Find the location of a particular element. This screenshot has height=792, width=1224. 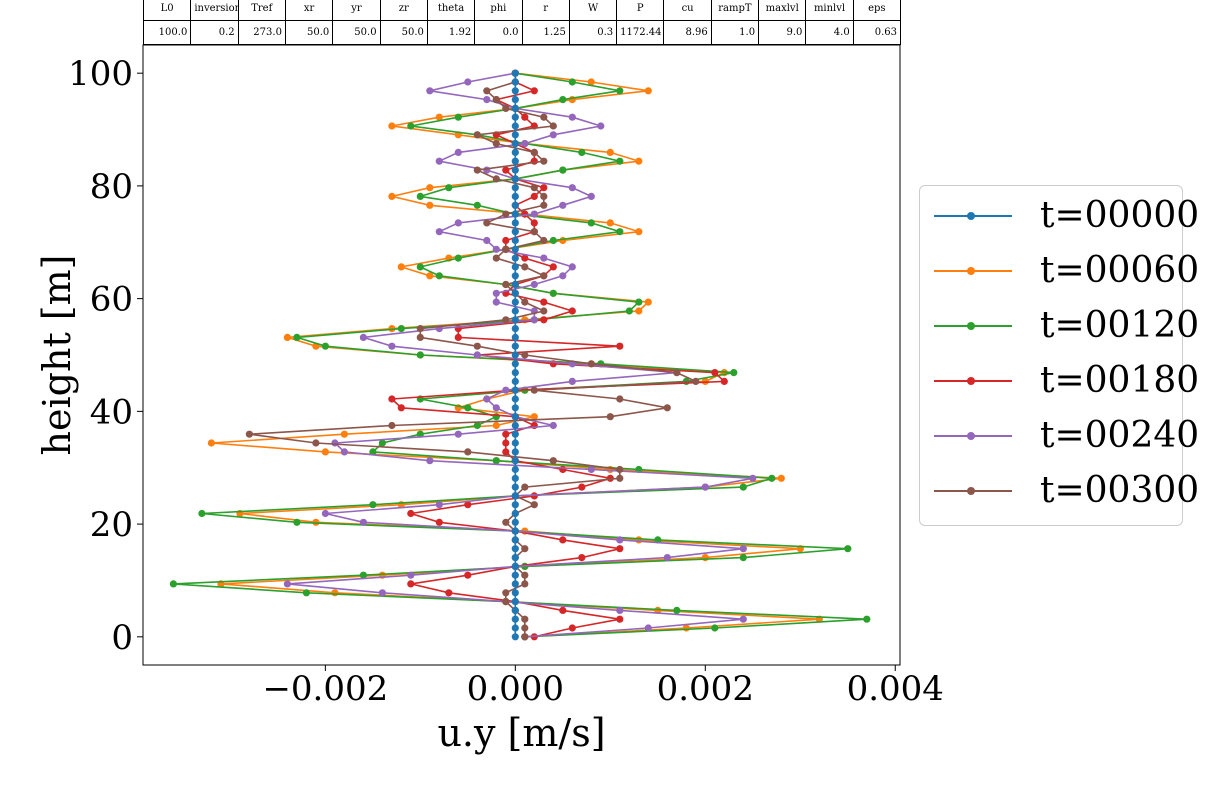

legend-label: t=00180 is located at coordinates (1120, 380).